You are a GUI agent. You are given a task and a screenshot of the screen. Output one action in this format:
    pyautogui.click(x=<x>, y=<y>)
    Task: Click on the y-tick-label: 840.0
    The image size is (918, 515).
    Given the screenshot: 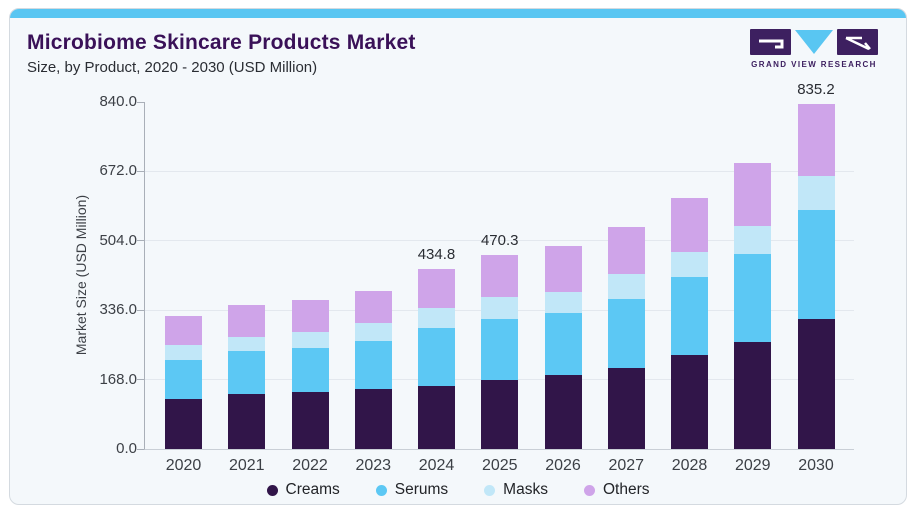 What is the action you would take?
    pyautogui.click(x=118, y=101)
    